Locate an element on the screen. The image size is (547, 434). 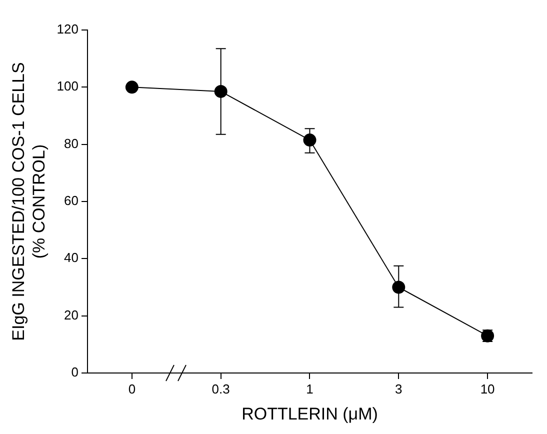
x-tick-label: 3 is located at coordinates (398, 388).